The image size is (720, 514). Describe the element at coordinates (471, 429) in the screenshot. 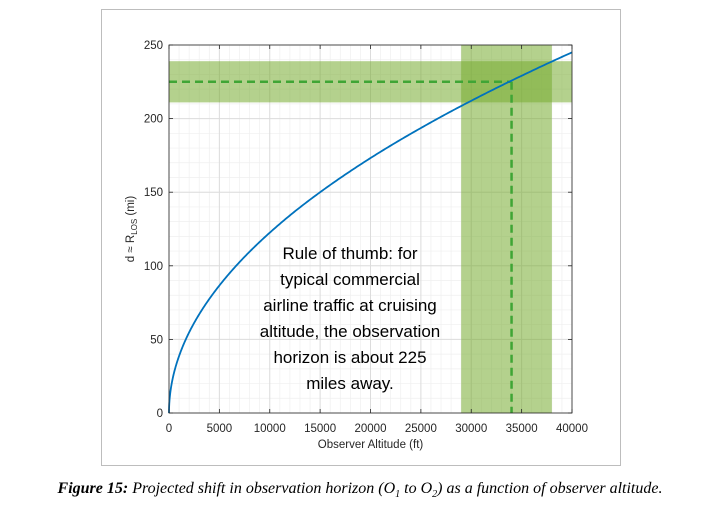

I see `x-tick-label: 30000` at that location.